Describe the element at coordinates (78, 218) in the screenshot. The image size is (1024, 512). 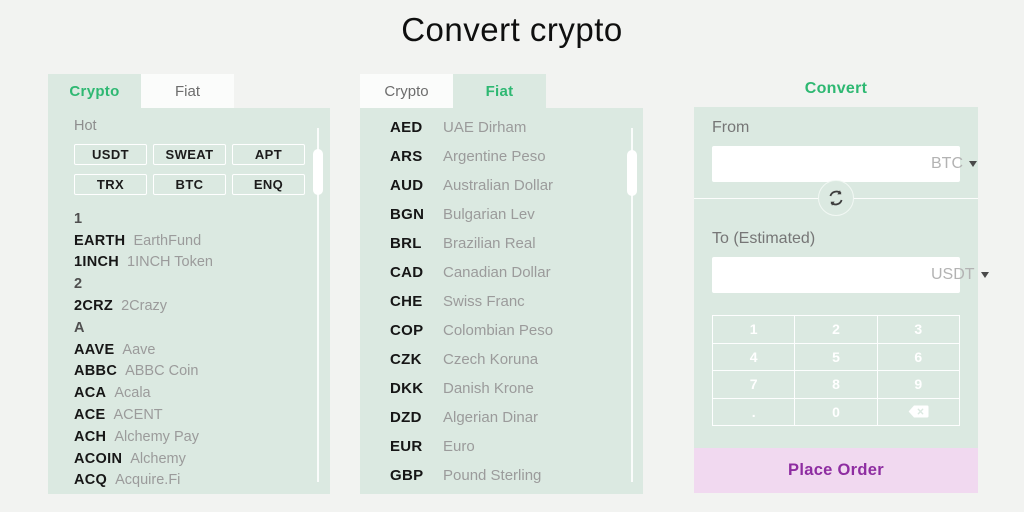
I see `coin-symbol: 1` at that location.